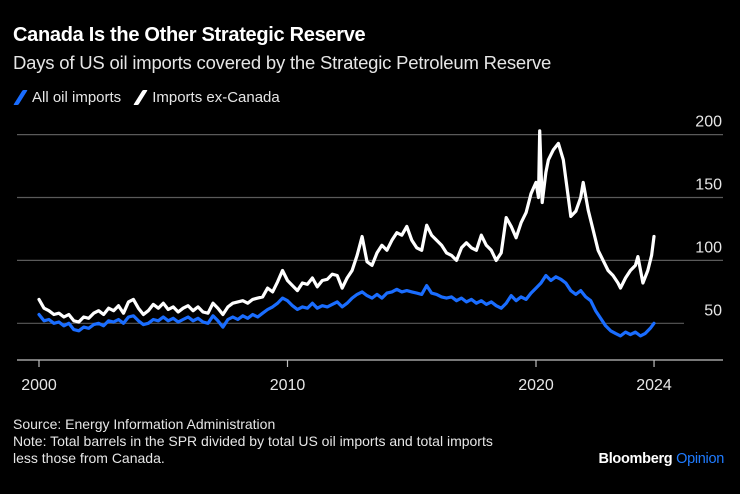 The height and width of the screenshot is (494, 740). What do you see at coordinates (635, 459) in the screenshot?
I see `brand-name: Bloomberg` at bounding box center [635, 459].